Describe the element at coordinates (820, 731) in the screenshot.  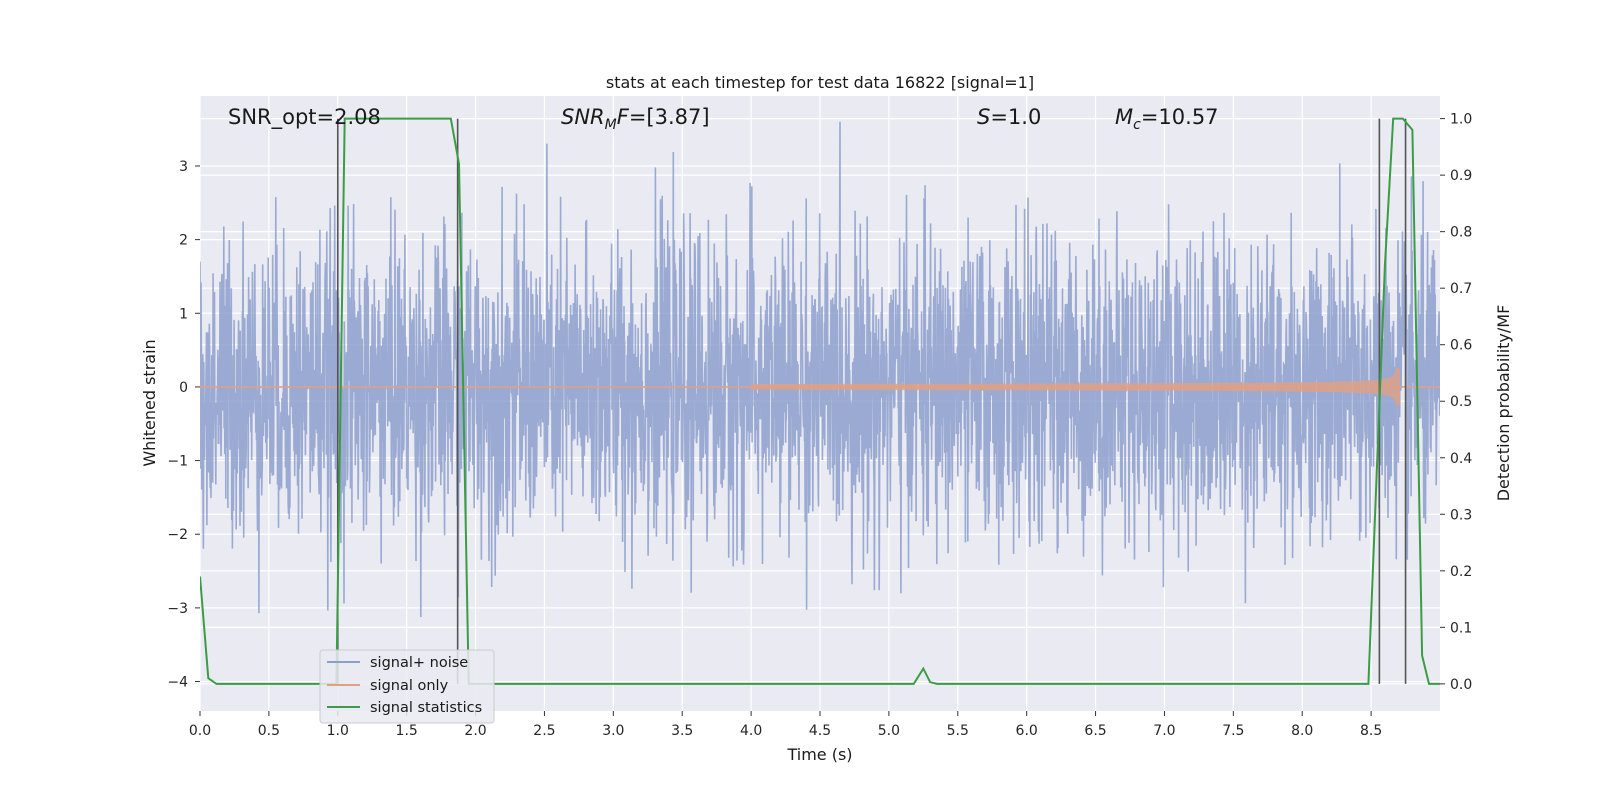
I see `x-tick-label-9: 4.5` at that location.